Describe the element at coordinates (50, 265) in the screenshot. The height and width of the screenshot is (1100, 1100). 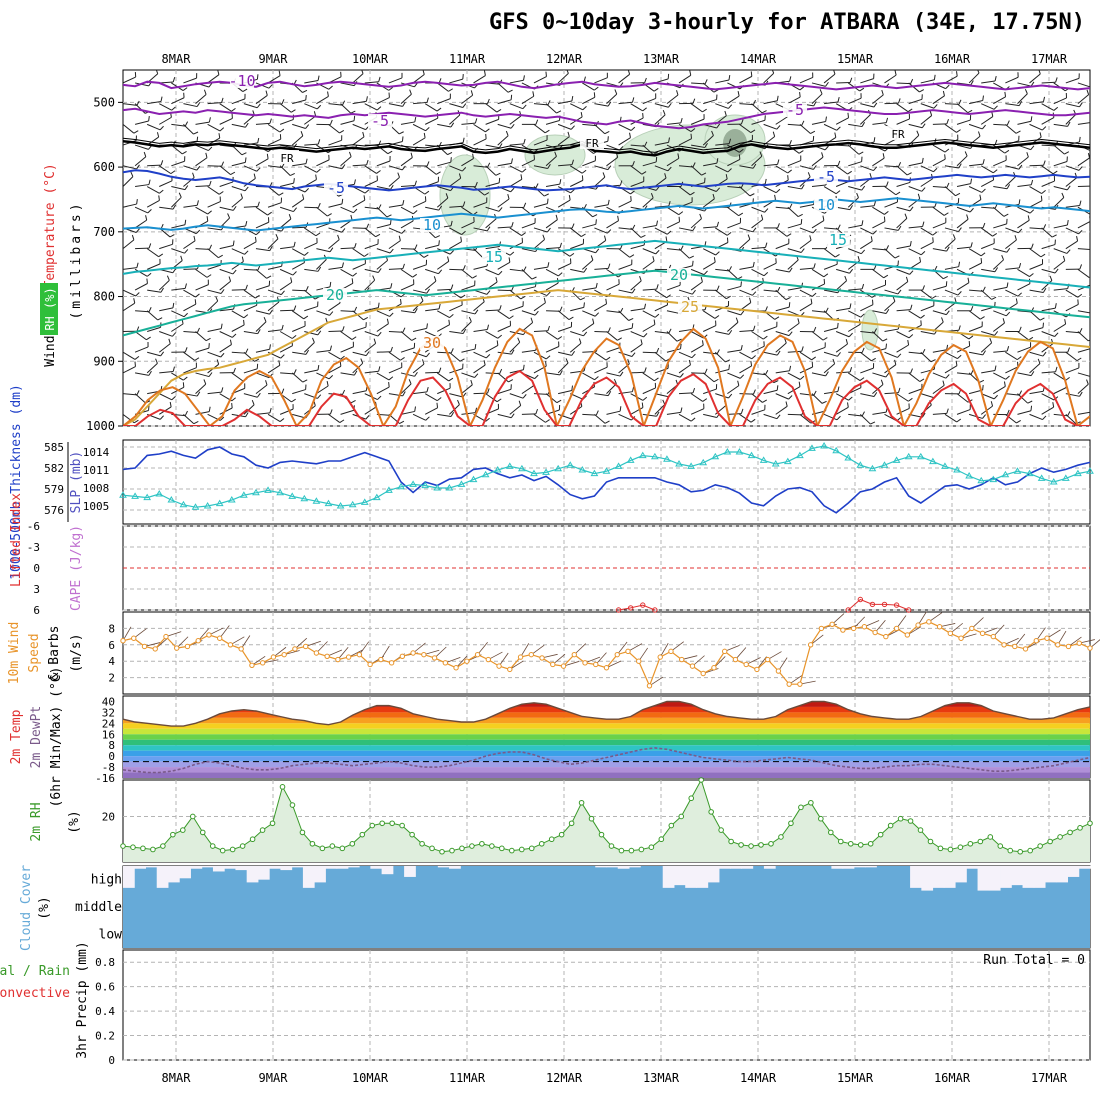
I see `y-axis-title-line1: Wind (m/s)Temperature (°C)` at that location.